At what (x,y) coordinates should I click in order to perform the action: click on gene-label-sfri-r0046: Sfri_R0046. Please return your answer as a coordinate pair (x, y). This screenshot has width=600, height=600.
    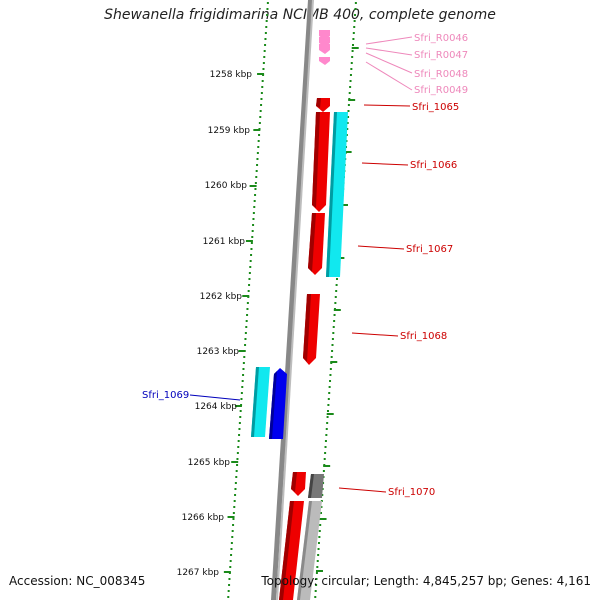
    Looking at the image, I should click on (441, 38).